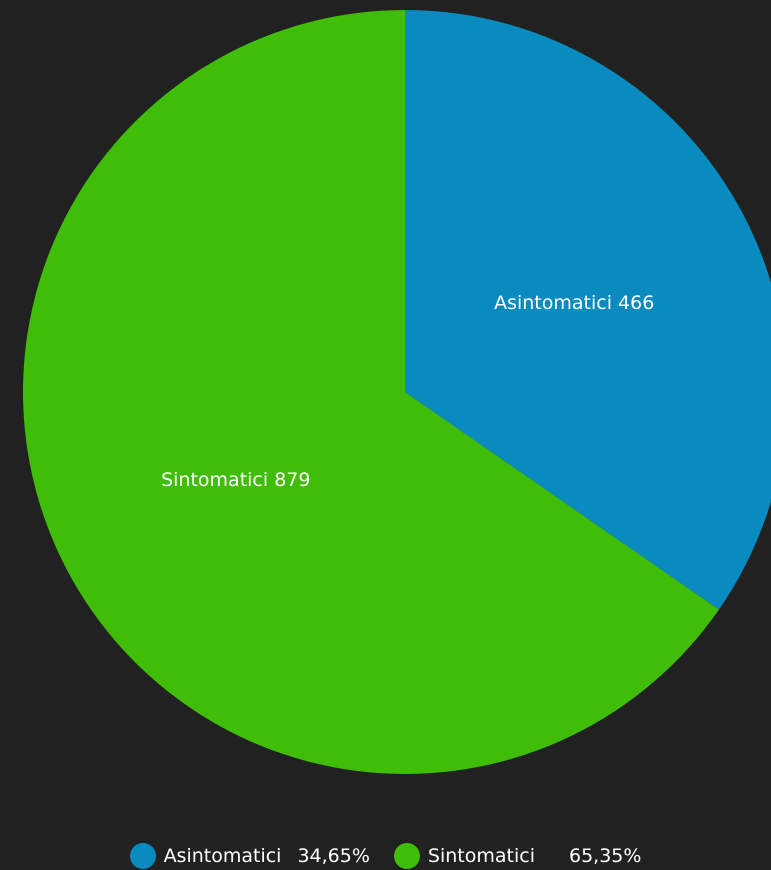  What do you see at coordinates (574, 303) in the screenshot?
I see `data-label-asintomatici: Asintomatici 466` at bounding box center [574, 303].